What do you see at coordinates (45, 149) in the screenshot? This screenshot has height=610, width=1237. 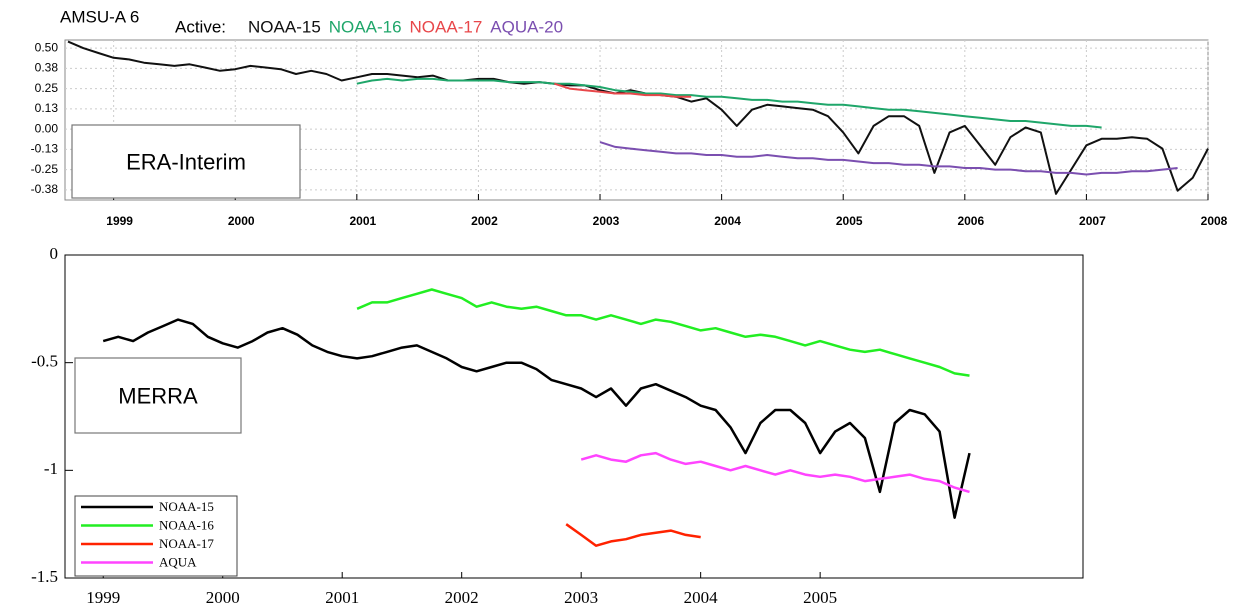 I see `y-tick-label: -0.13` at bounding box center [45, 149].